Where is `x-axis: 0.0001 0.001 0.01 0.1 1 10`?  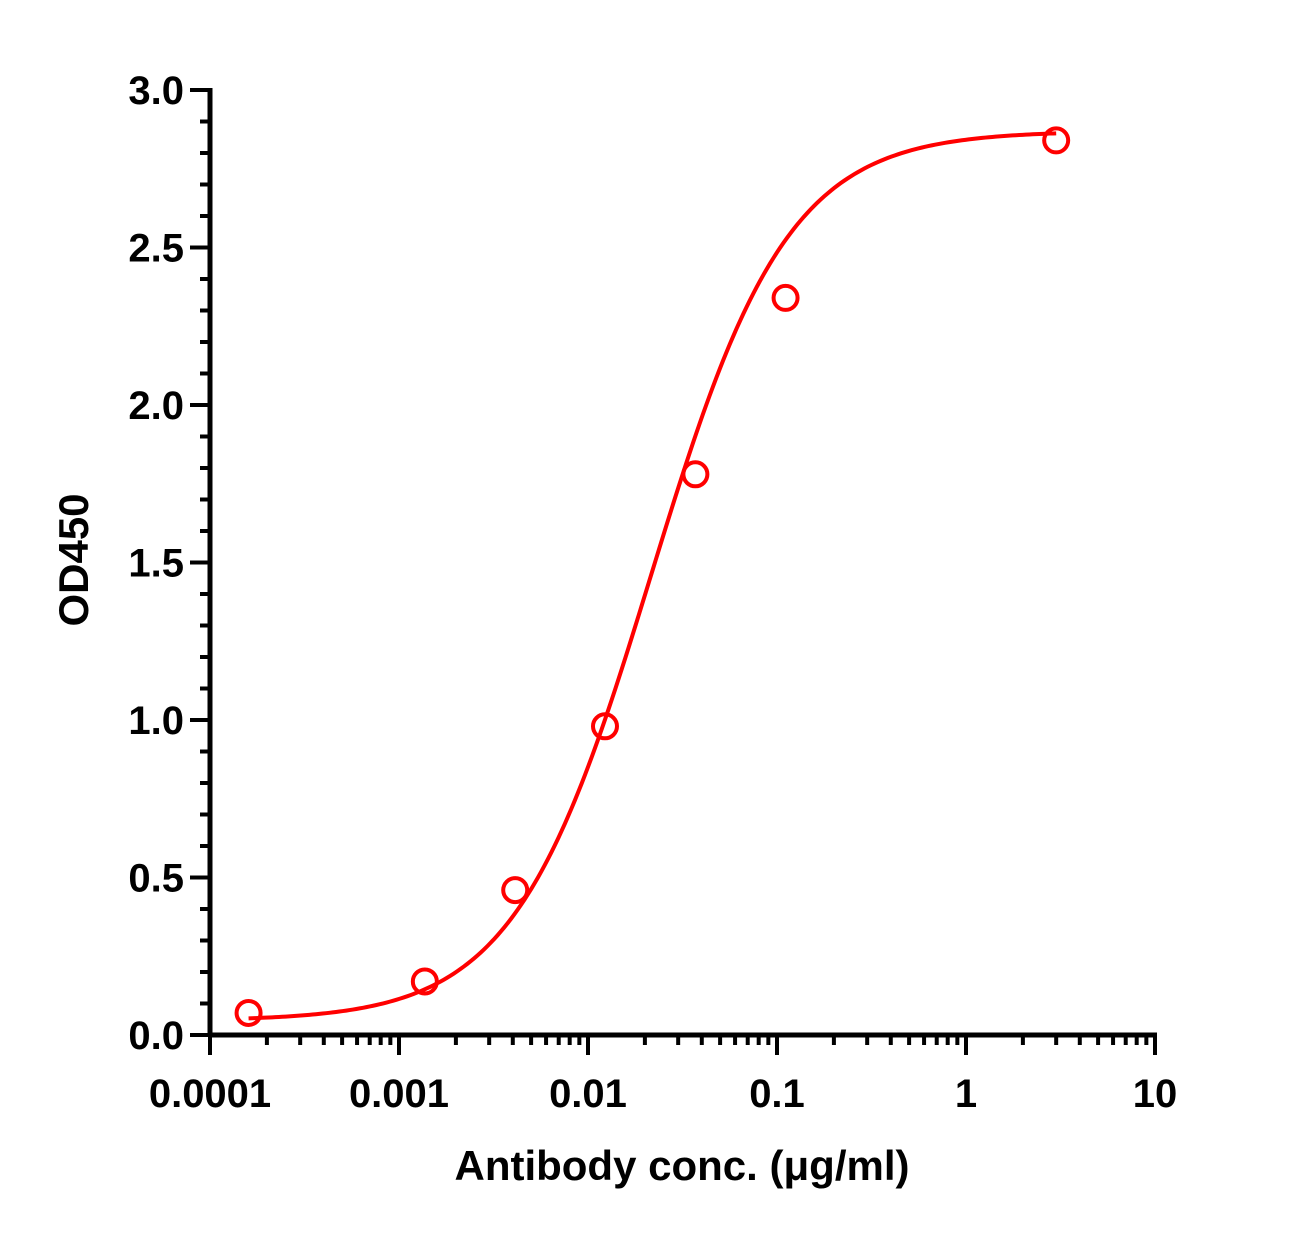 x-axis: 0.0001 0.001 0.01 0.1 1 10 is located at coordinates (663, 1074).